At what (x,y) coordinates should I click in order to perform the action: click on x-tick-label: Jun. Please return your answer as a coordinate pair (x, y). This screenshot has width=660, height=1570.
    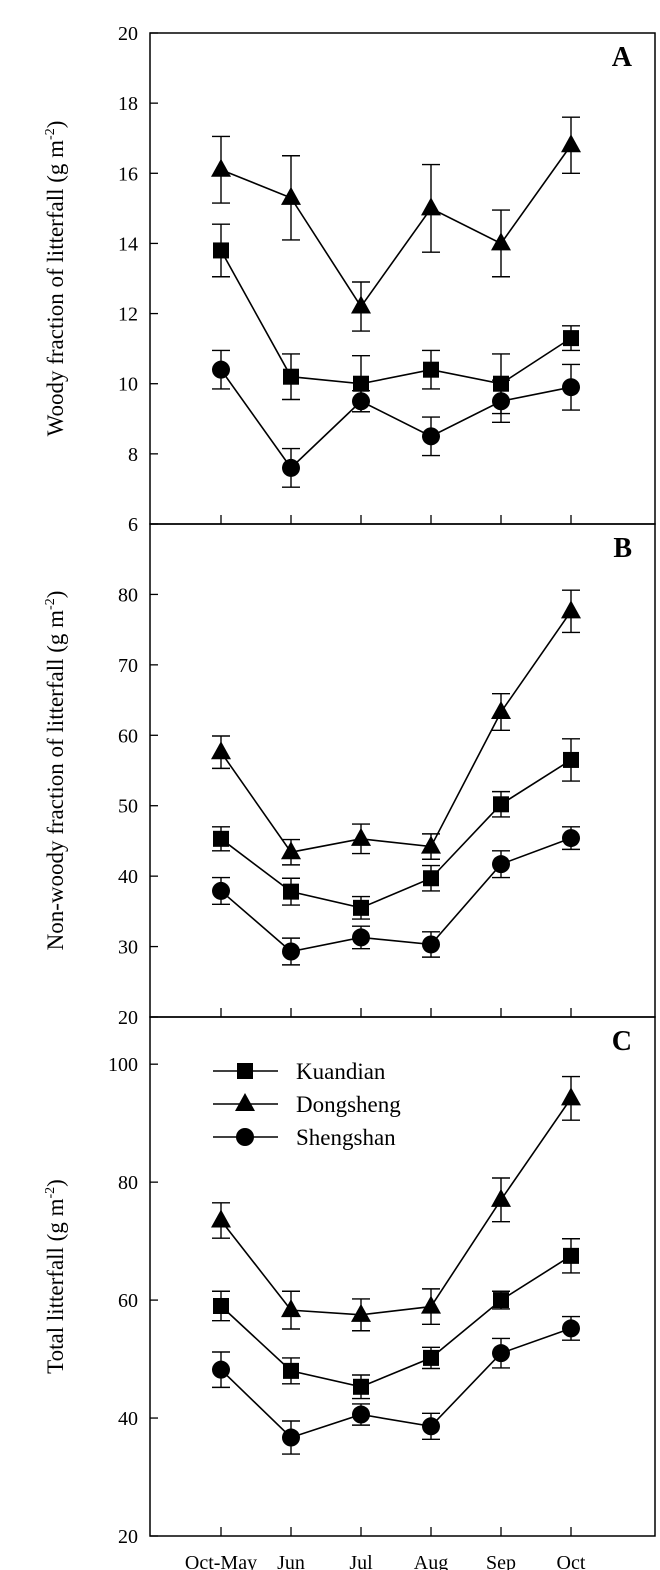
    Looking at the image, I should click on (291, 1561).